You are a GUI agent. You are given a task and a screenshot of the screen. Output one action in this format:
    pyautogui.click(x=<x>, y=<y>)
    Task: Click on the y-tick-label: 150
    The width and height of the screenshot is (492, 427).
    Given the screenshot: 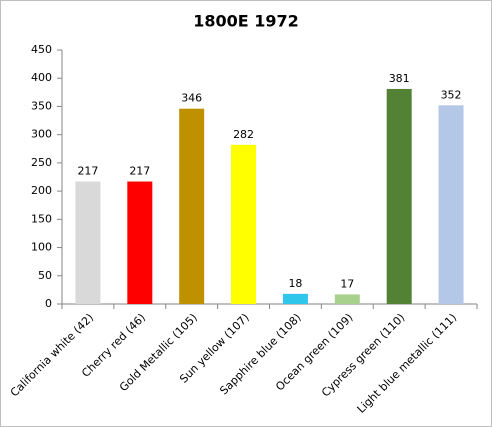 What is the action you would take?
    pyautogui.click(x=41, y=218)
    